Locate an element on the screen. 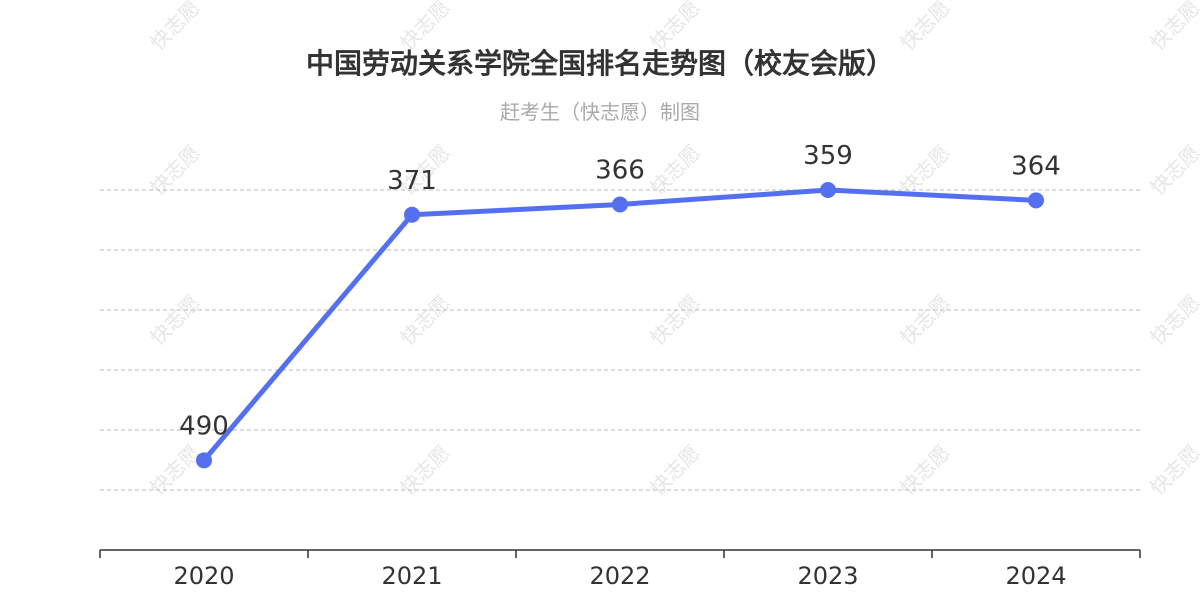  x-tick-label: 2022 is located at coordinates (619, 576).